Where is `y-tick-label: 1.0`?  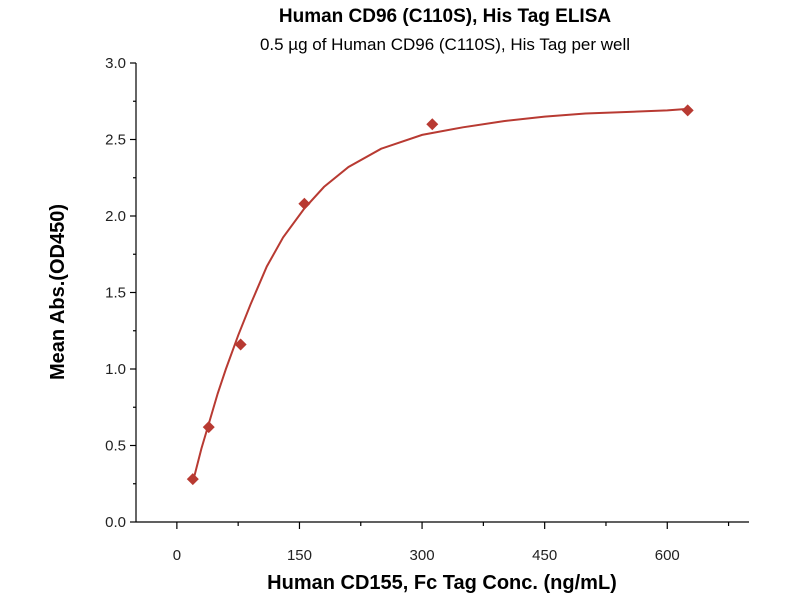
y-tick-label: 1.0 is located at coordinates (115, 369).